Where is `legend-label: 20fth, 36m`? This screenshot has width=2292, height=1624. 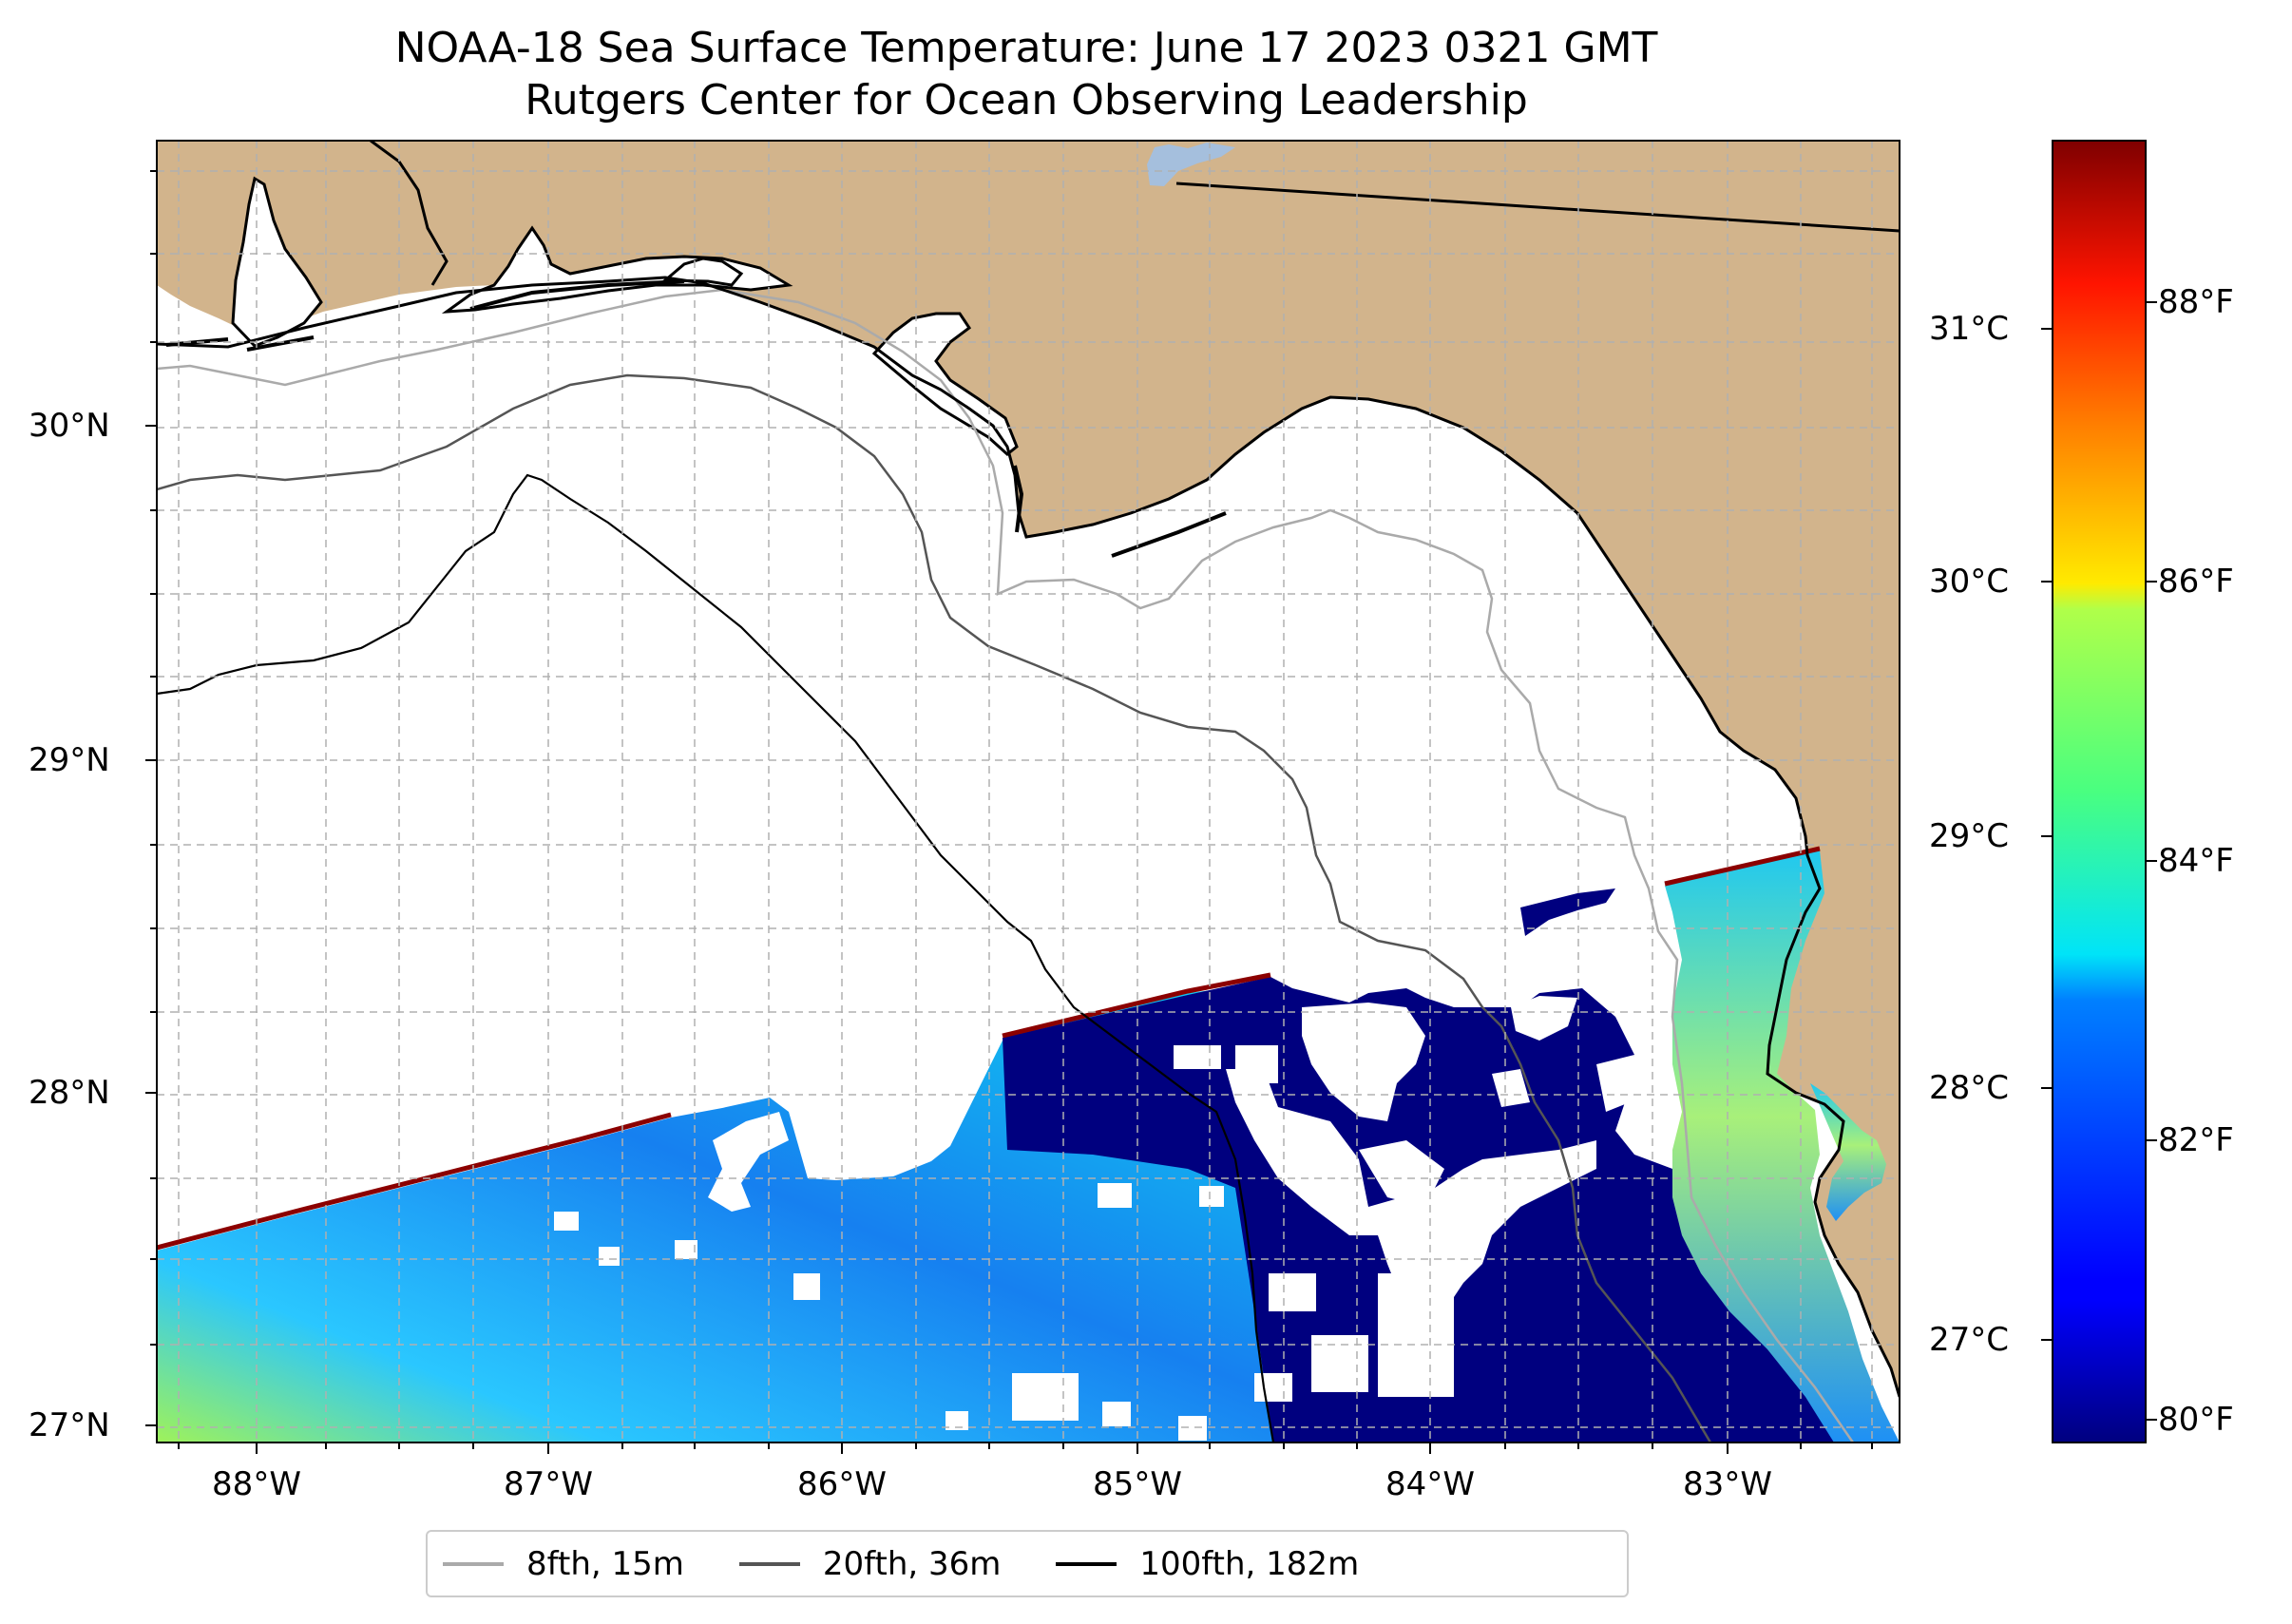 legend-label: 20fth, 36m is located at coordinates (912, 1563).